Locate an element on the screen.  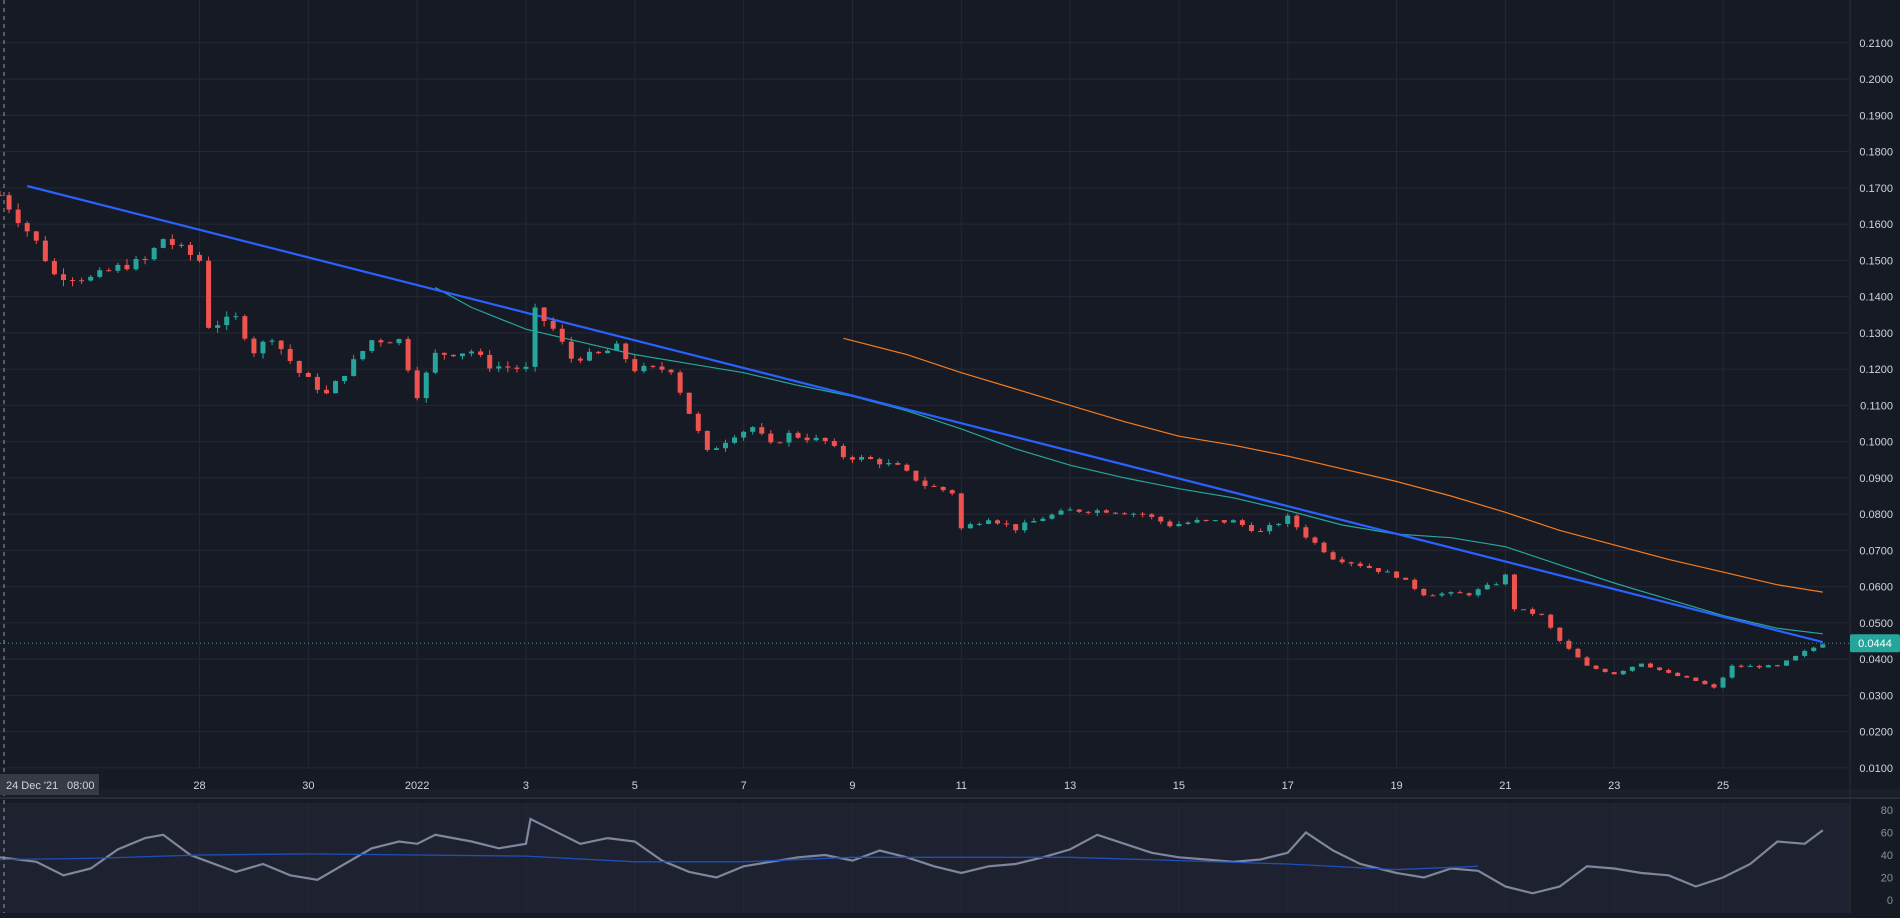
price-tick-label: 0.1800 is located at coordinates (1876, 153).